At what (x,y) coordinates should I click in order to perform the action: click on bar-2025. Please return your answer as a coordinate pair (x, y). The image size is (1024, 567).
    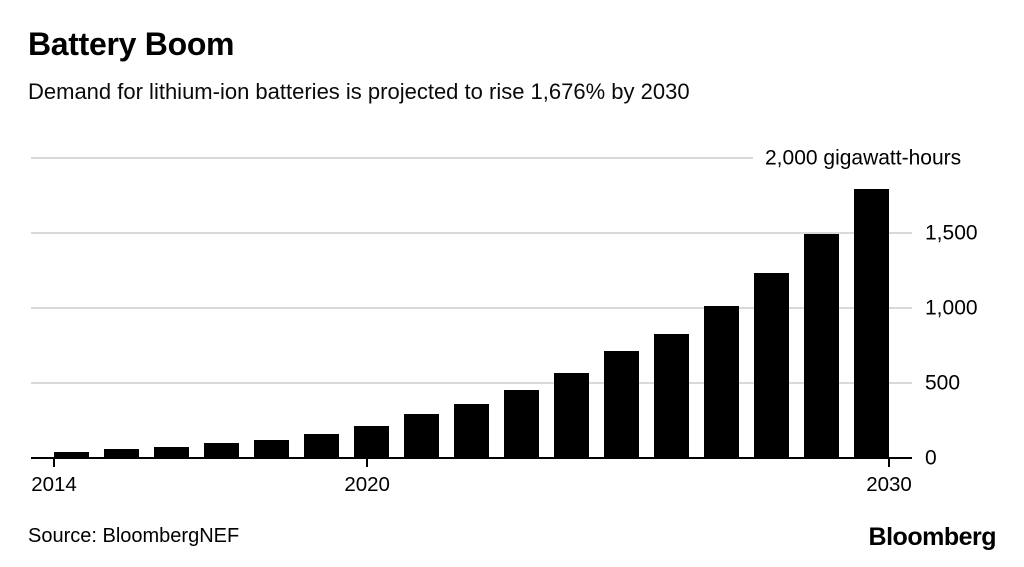
    Looking at the image, I should click on (621, 404).